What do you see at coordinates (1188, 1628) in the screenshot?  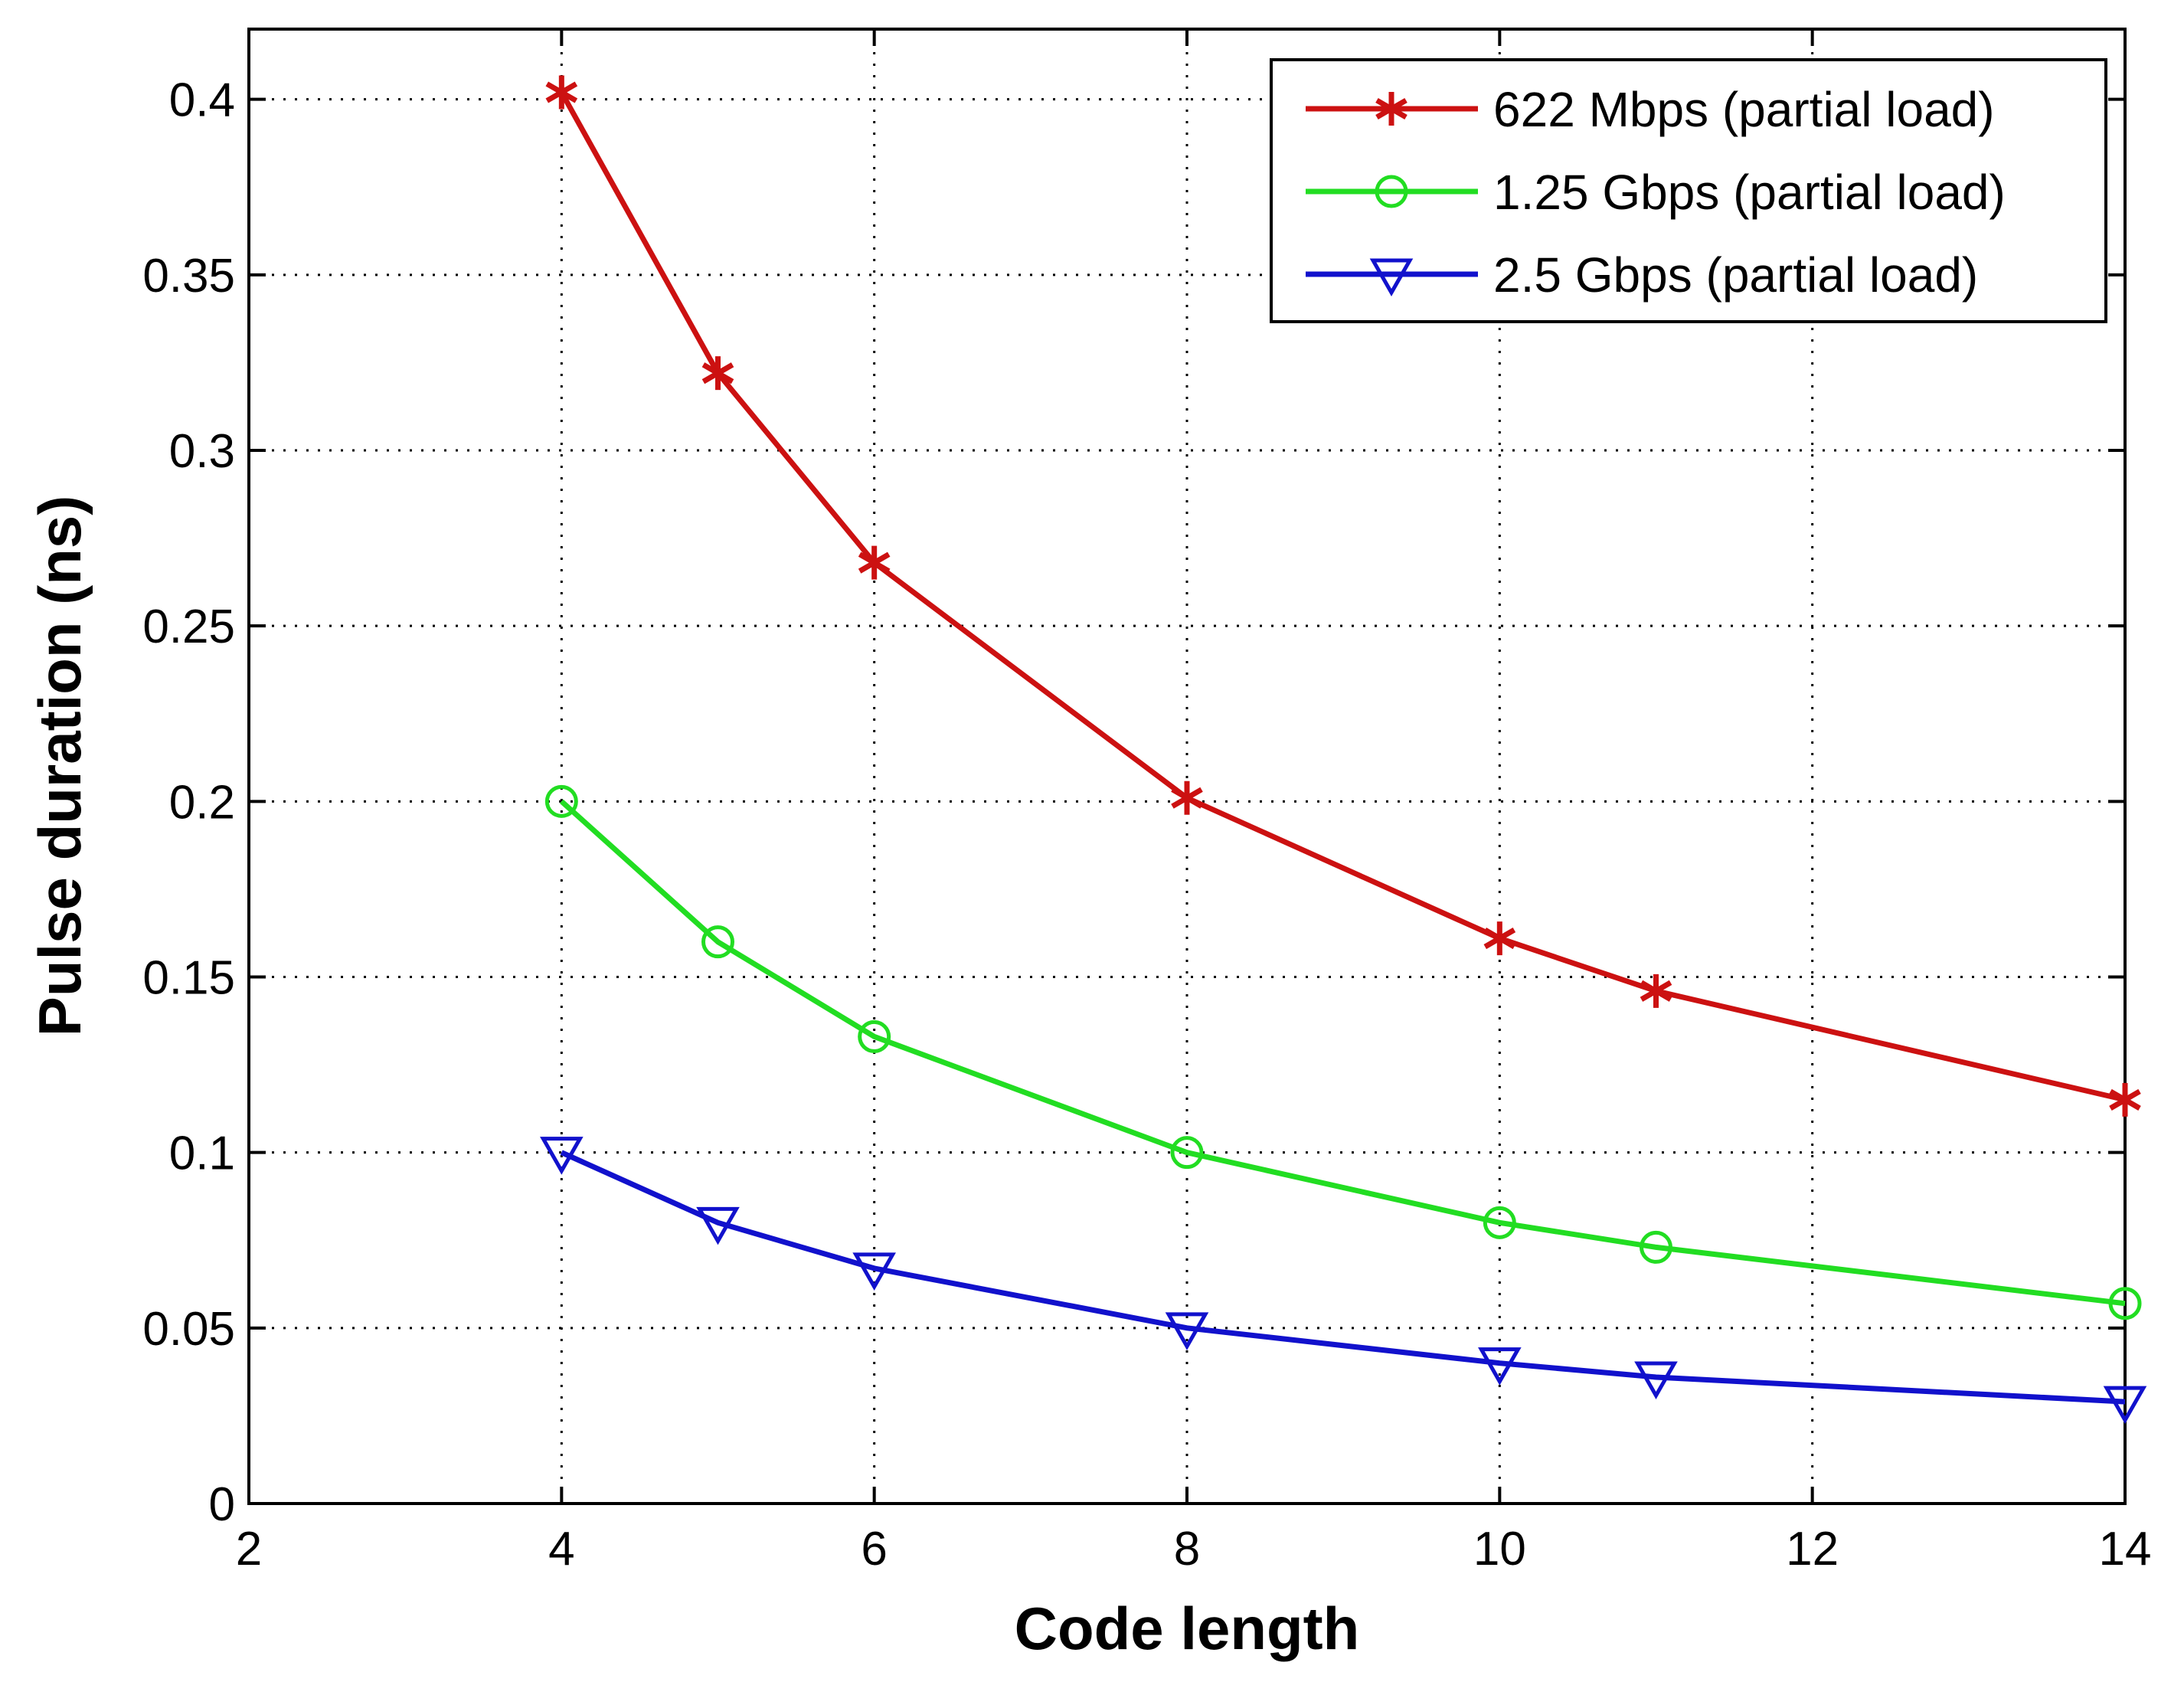 I see `x-axis-title: Code length` at bounding box center [1188, 1628].